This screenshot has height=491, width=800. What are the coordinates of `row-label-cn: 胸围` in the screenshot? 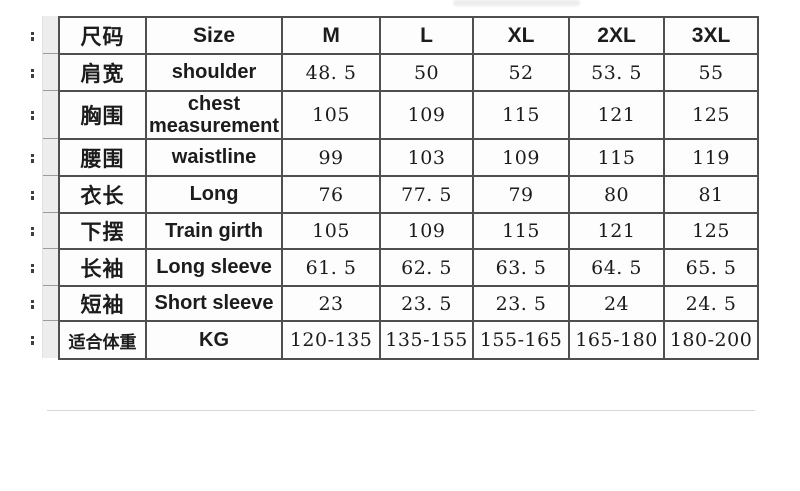 It's located at (102, 115).